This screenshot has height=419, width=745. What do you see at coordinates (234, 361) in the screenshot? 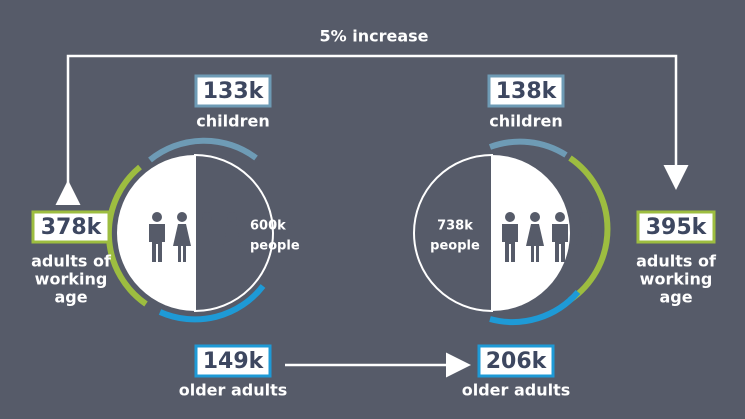
I see `older-value: 149k` at bounding box center [234, 361].